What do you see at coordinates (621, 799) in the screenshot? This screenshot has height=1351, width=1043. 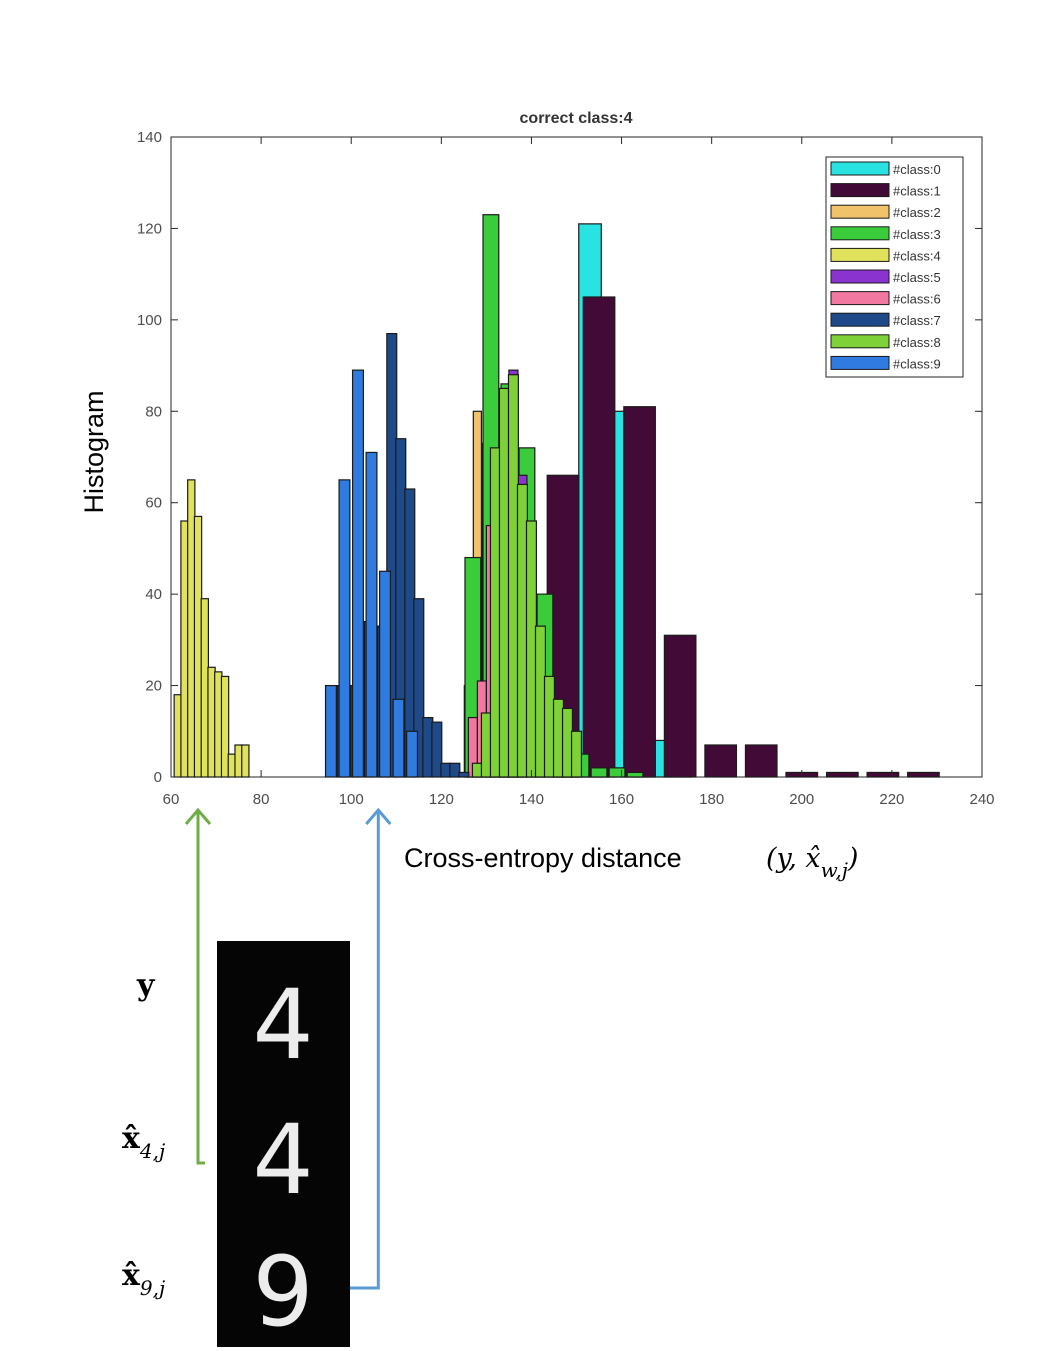 I see `x-tick-label: 160` at bounding box center [621, 799].